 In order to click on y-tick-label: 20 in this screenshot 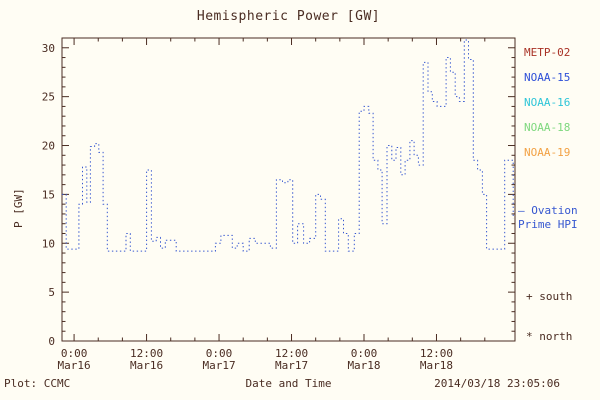, I will do `click(48, 146)`.